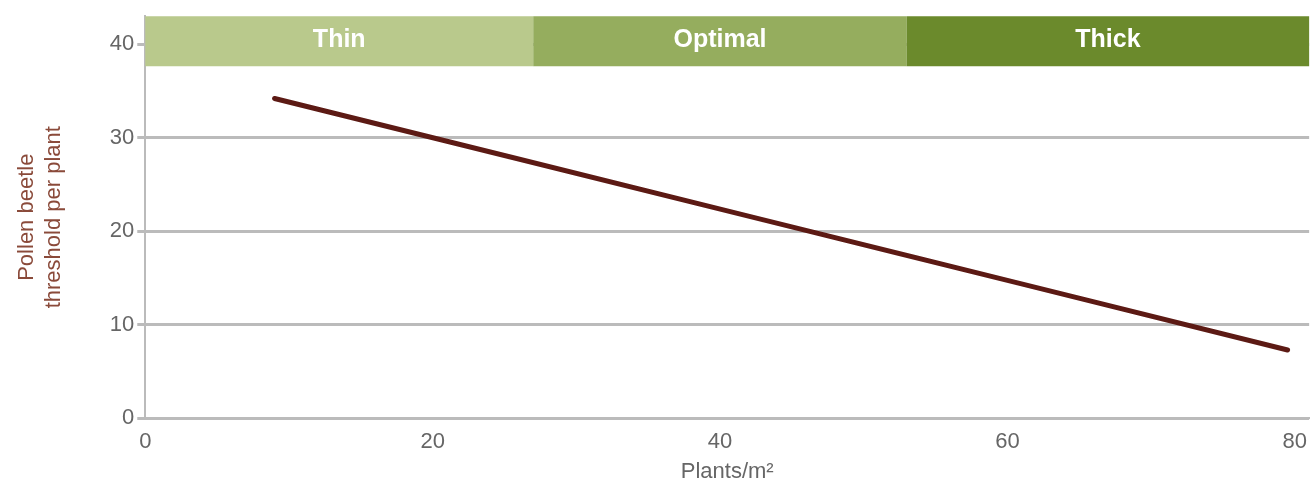 The height and width of the screenshot is (491, 1310). I want to click on x-tick-label: 80, so click(1295, 441).